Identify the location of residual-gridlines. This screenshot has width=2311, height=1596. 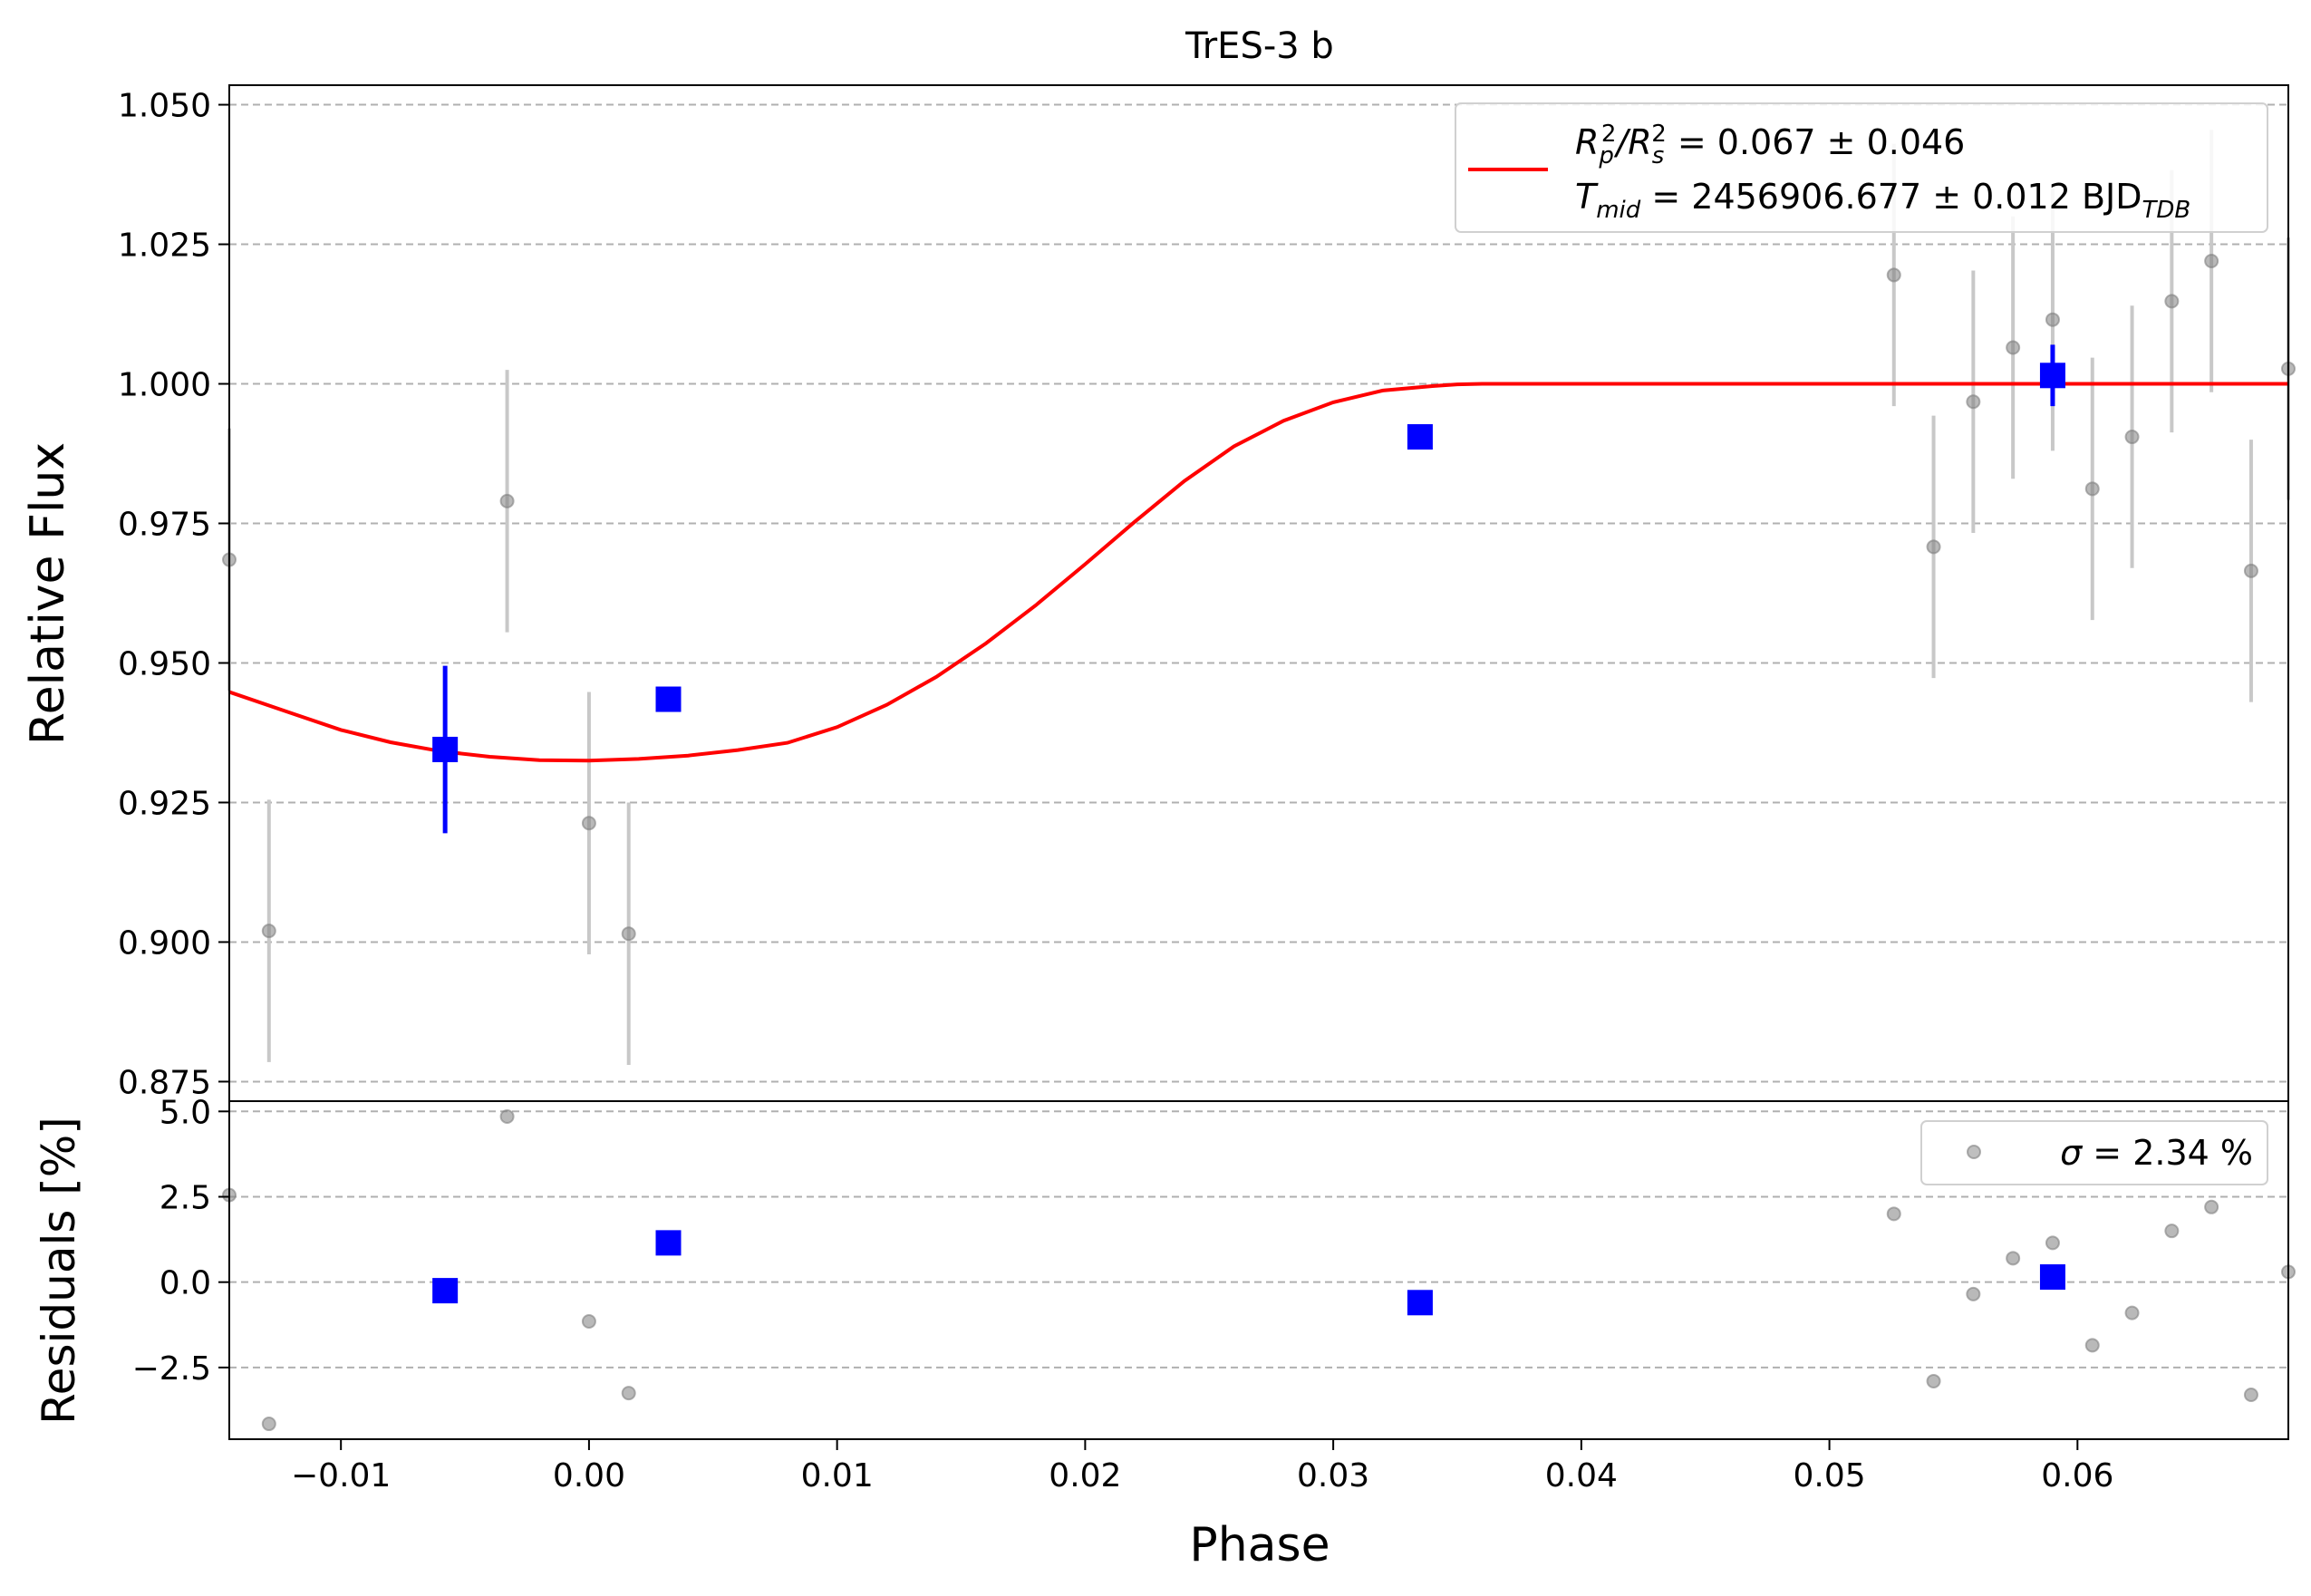
(1258, 1239).